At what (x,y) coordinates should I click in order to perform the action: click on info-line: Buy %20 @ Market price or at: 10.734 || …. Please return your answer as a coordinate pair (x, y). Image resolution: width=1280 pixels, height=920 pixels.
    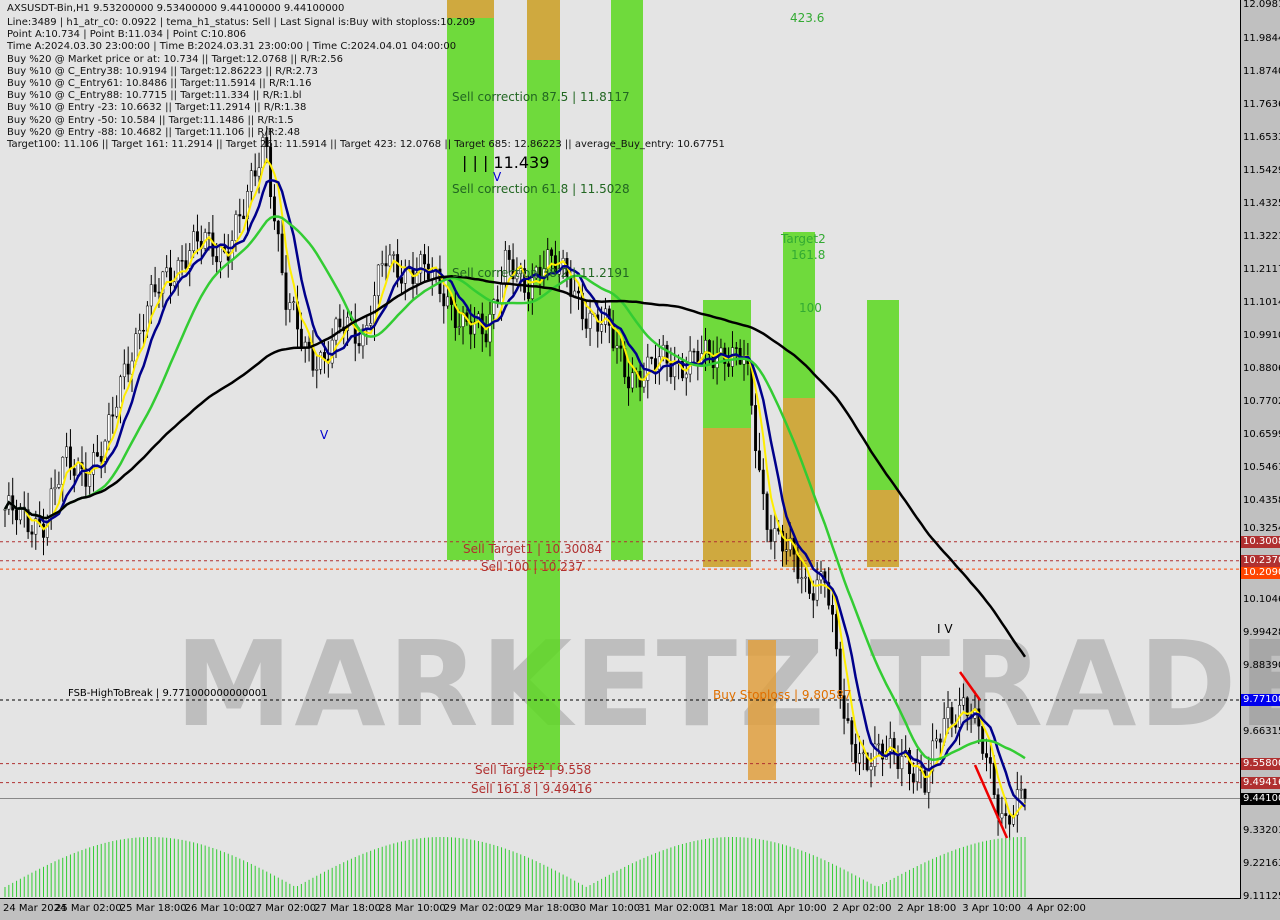
    Looking at the image, I should click on (175, 59).